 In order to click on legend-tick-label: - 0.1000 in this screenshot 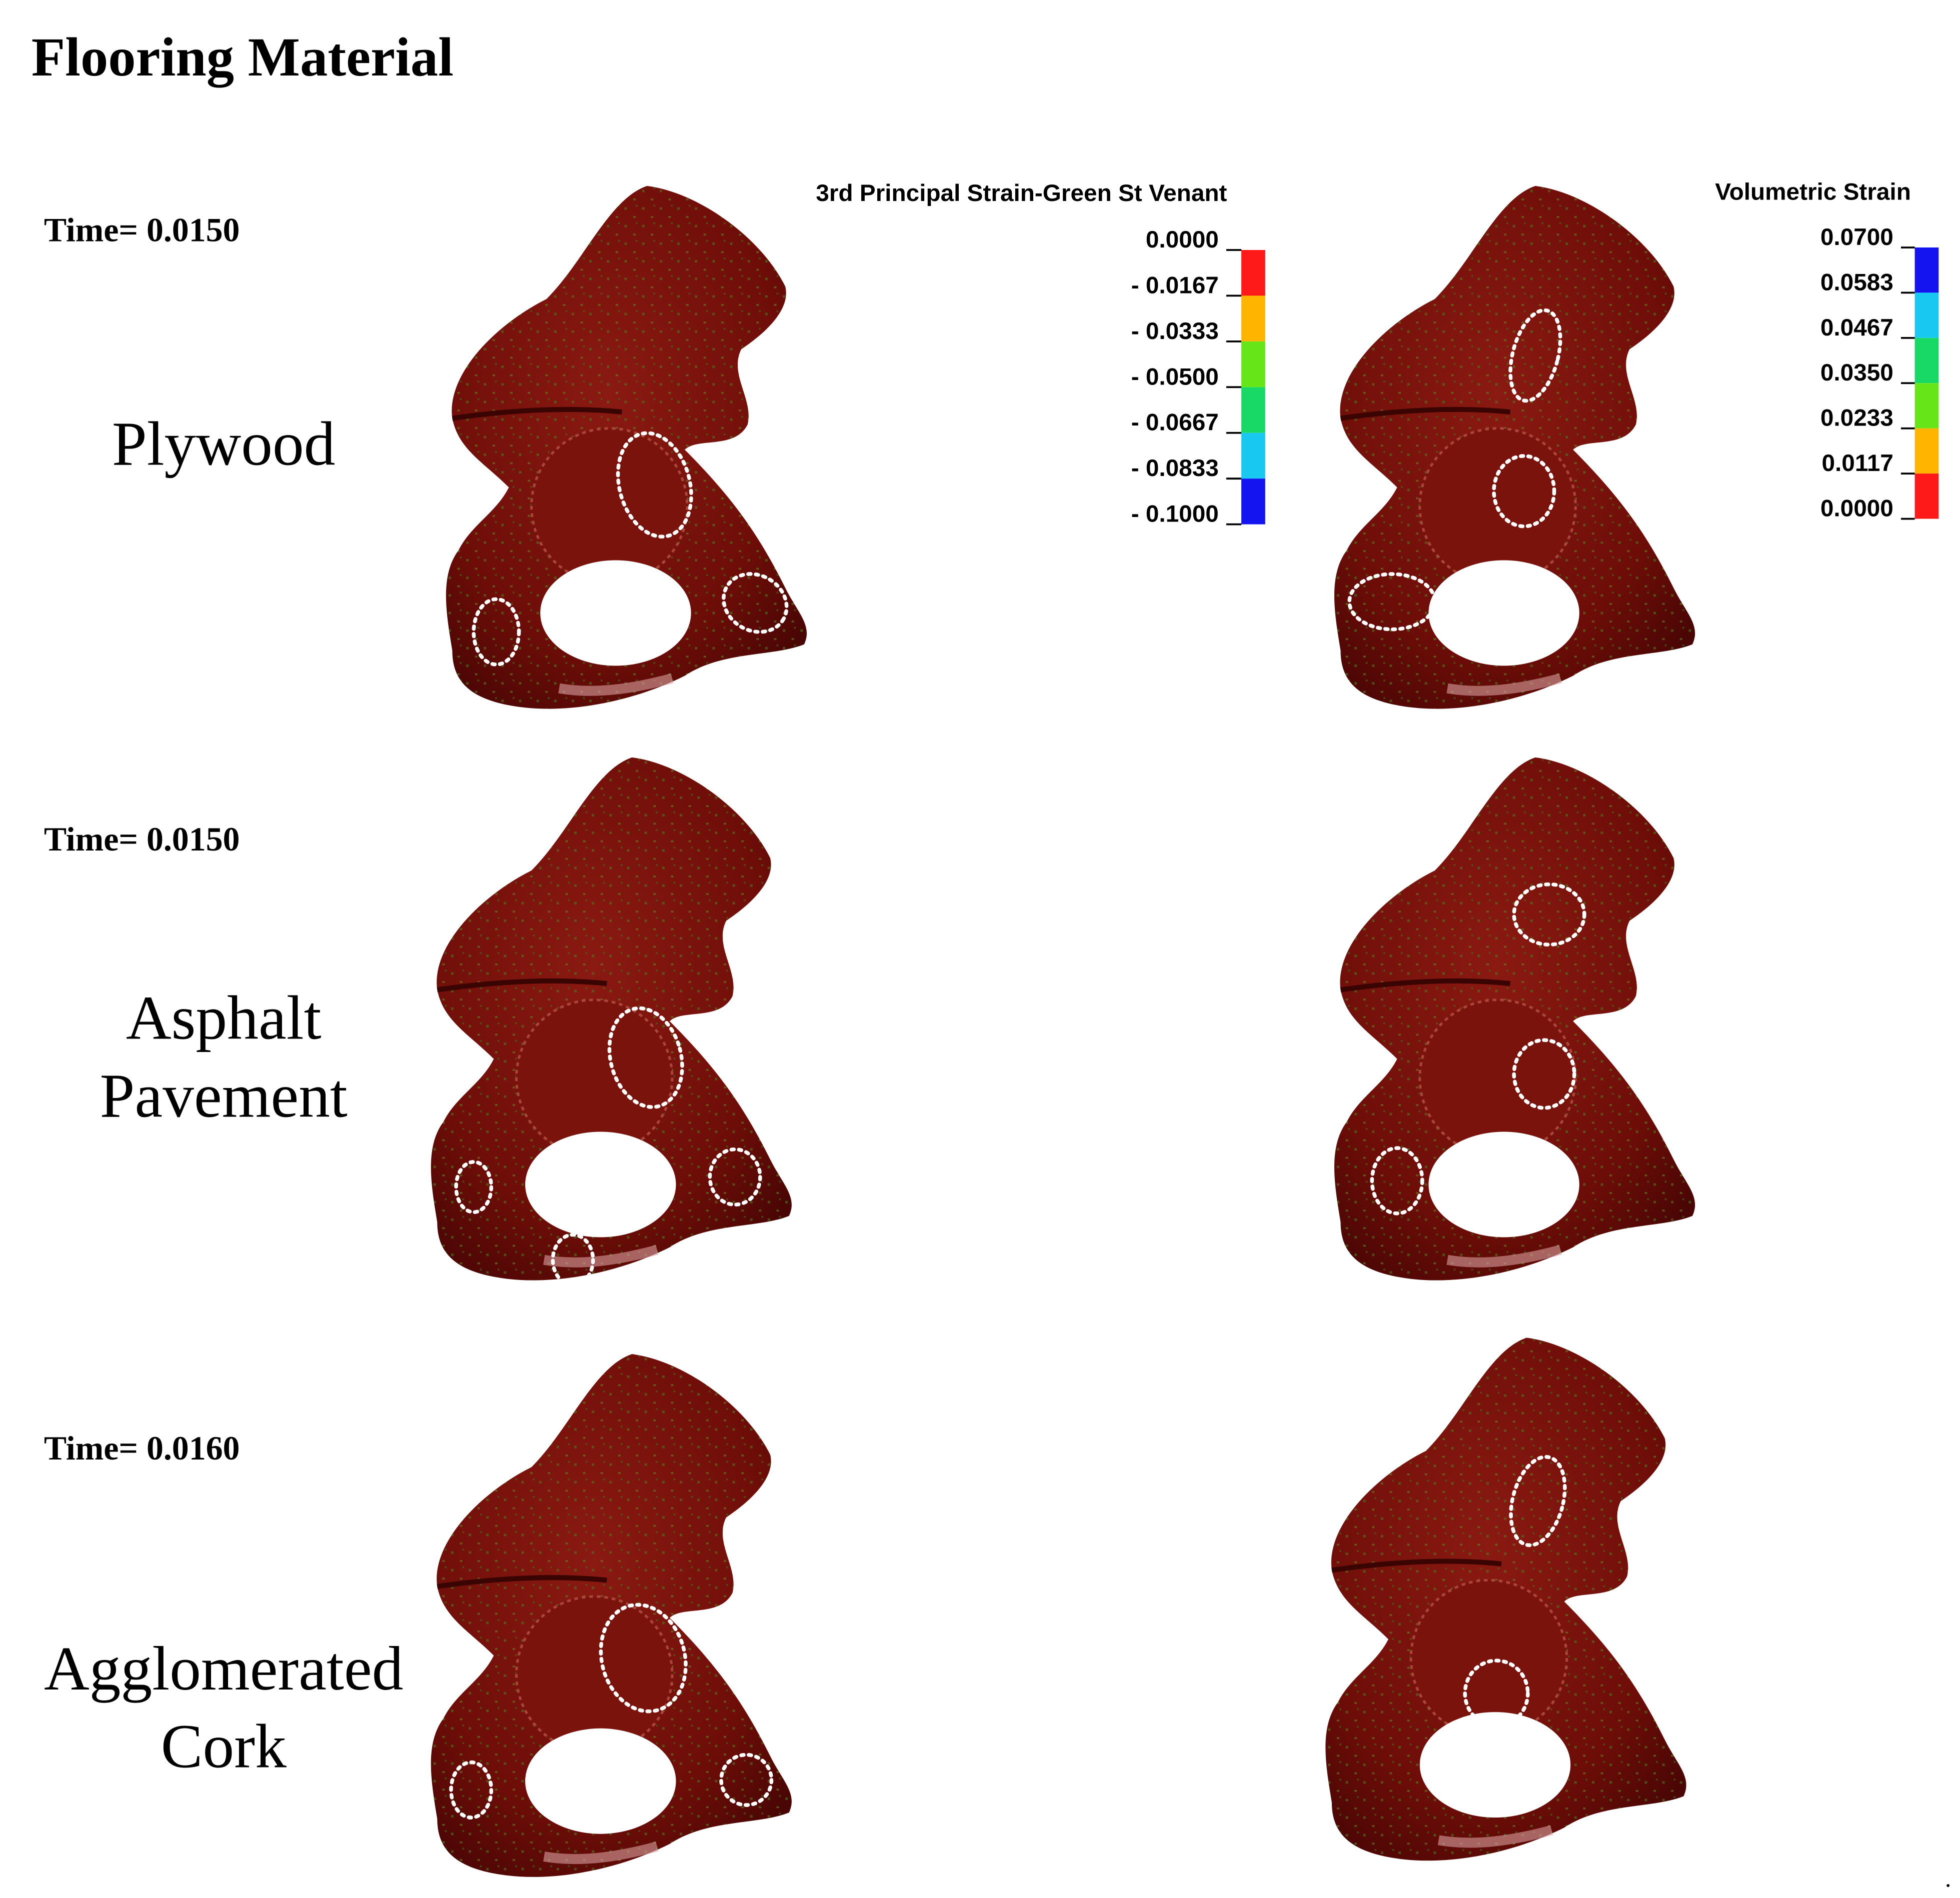, I will do `click(1175, 514)`.